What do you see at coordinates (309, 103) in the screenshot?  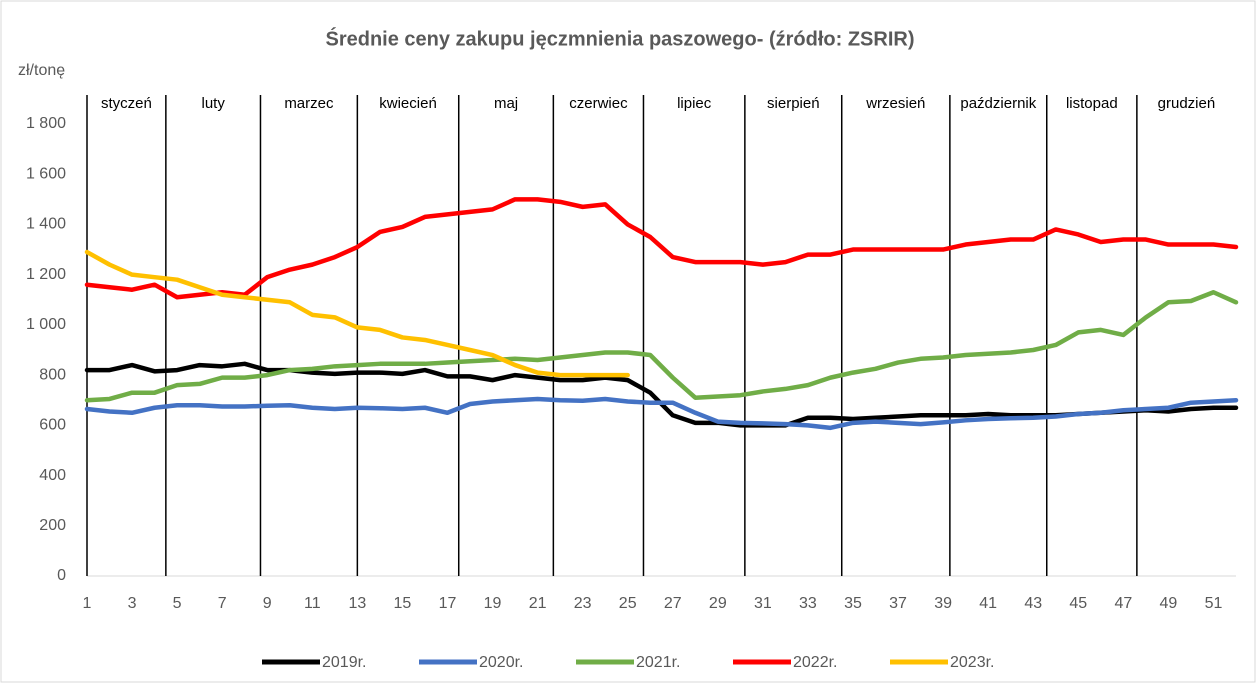 I see `month-label: marzec` at bounding box center [309, 103].